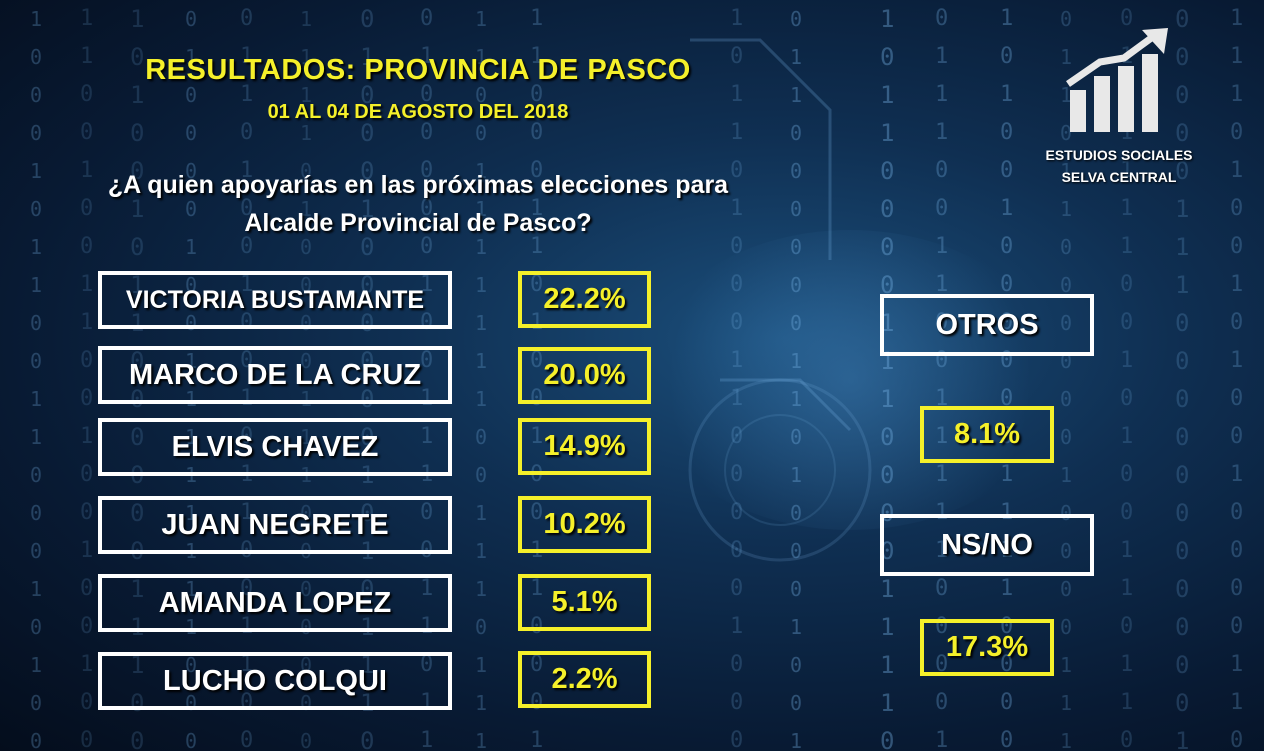 This screenshot has height=751, width=1264. I want to click on bar-chart-growth-icon, so click(1117, 80).